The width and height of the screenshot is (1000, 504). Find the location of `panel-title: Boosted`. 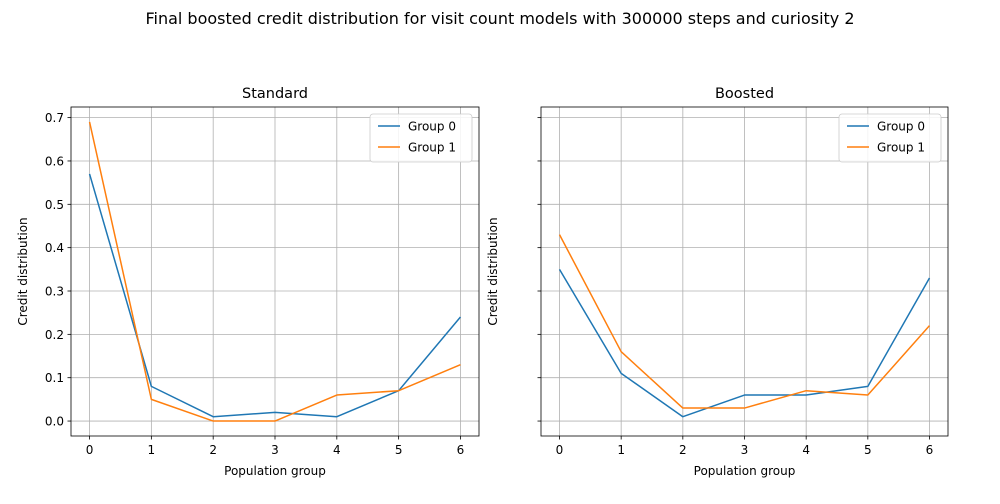

panel-title: Boosted is located at coordinates (744, 94).